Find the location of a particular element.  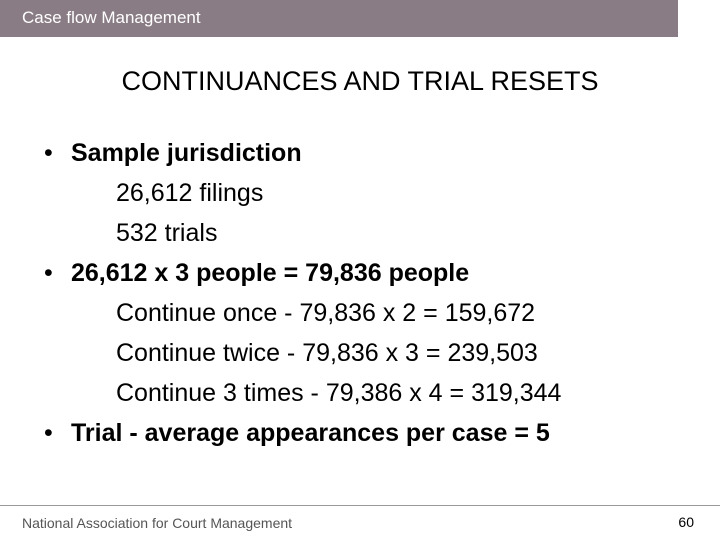

slide-title: CONTINUANCES AND TRIAL RESETS is located at coordinates (360, 81).